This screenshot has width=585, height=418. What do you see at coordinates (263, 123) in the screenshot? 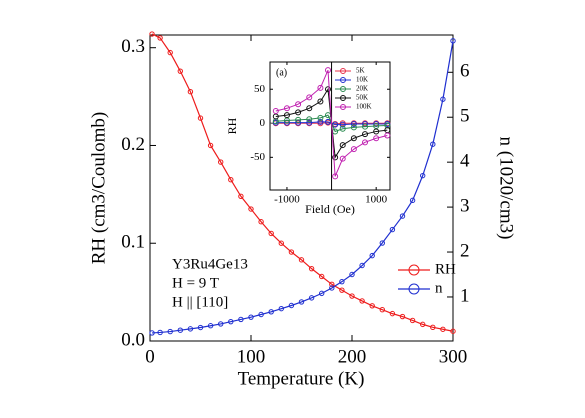
I see `y-tick-label: 0` at bounding box center [263, 123].